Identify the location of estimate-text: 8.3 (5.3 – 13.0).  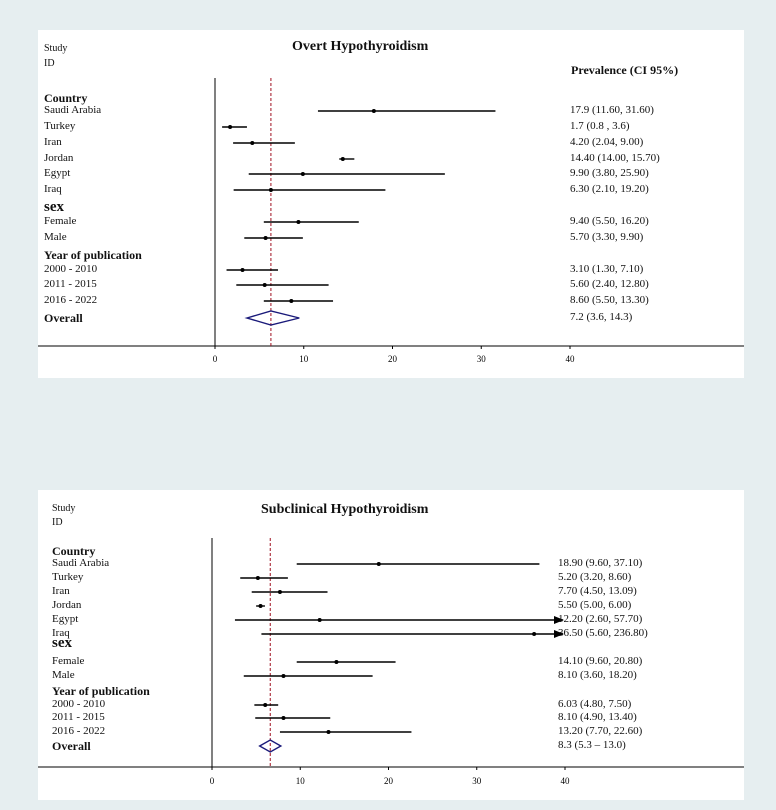
(592, 745).